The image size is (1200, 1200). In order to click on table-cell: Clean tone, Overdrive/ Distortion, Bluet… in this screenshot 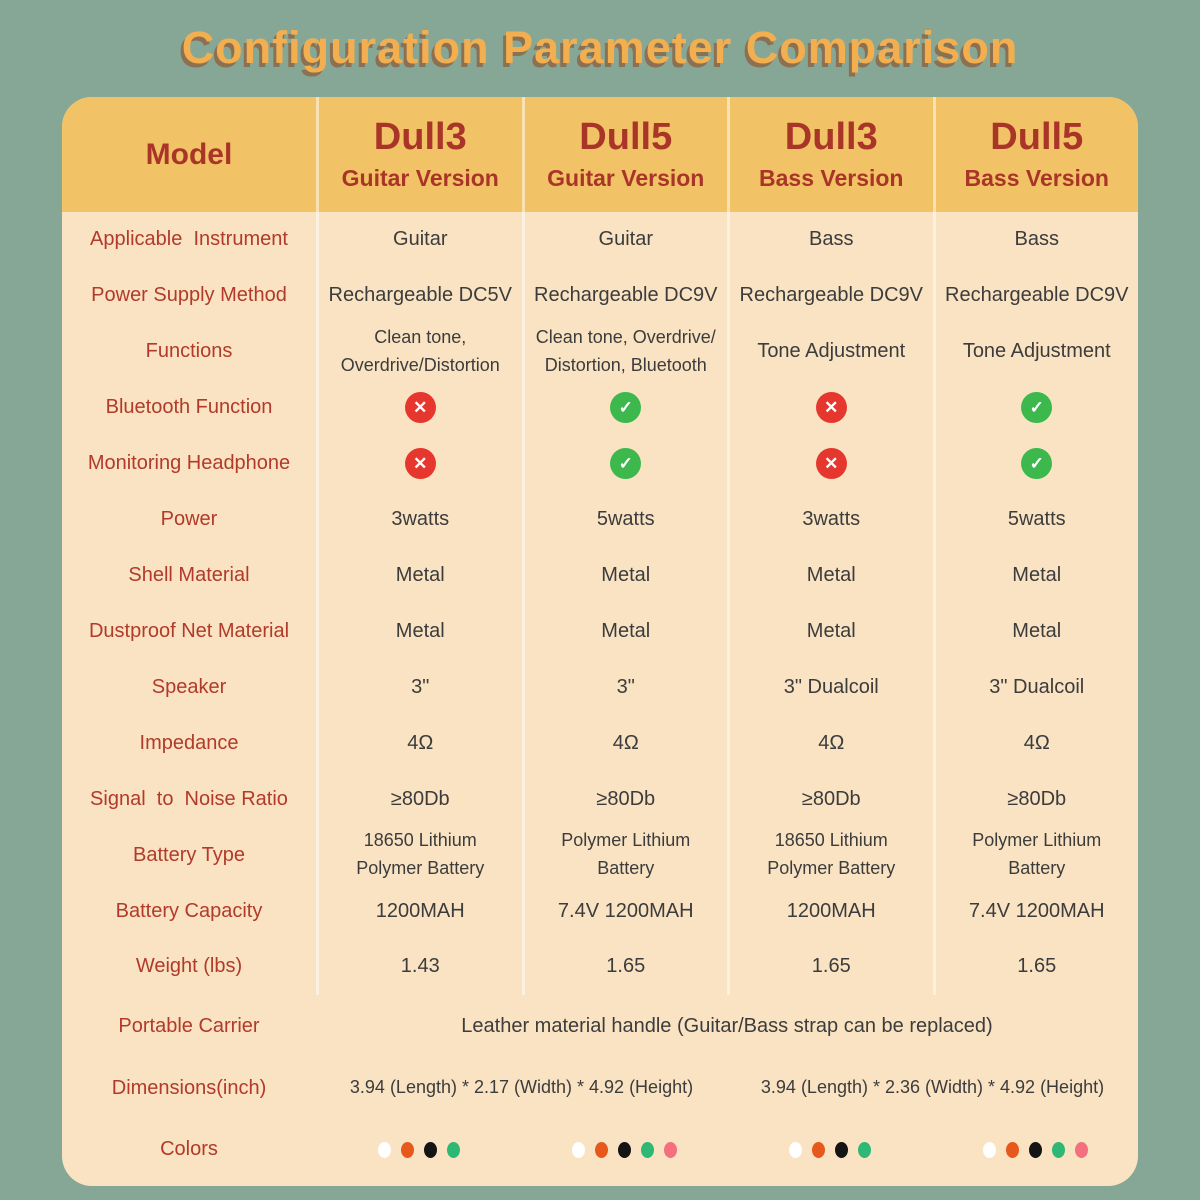, I will do `click(624, 351)`.